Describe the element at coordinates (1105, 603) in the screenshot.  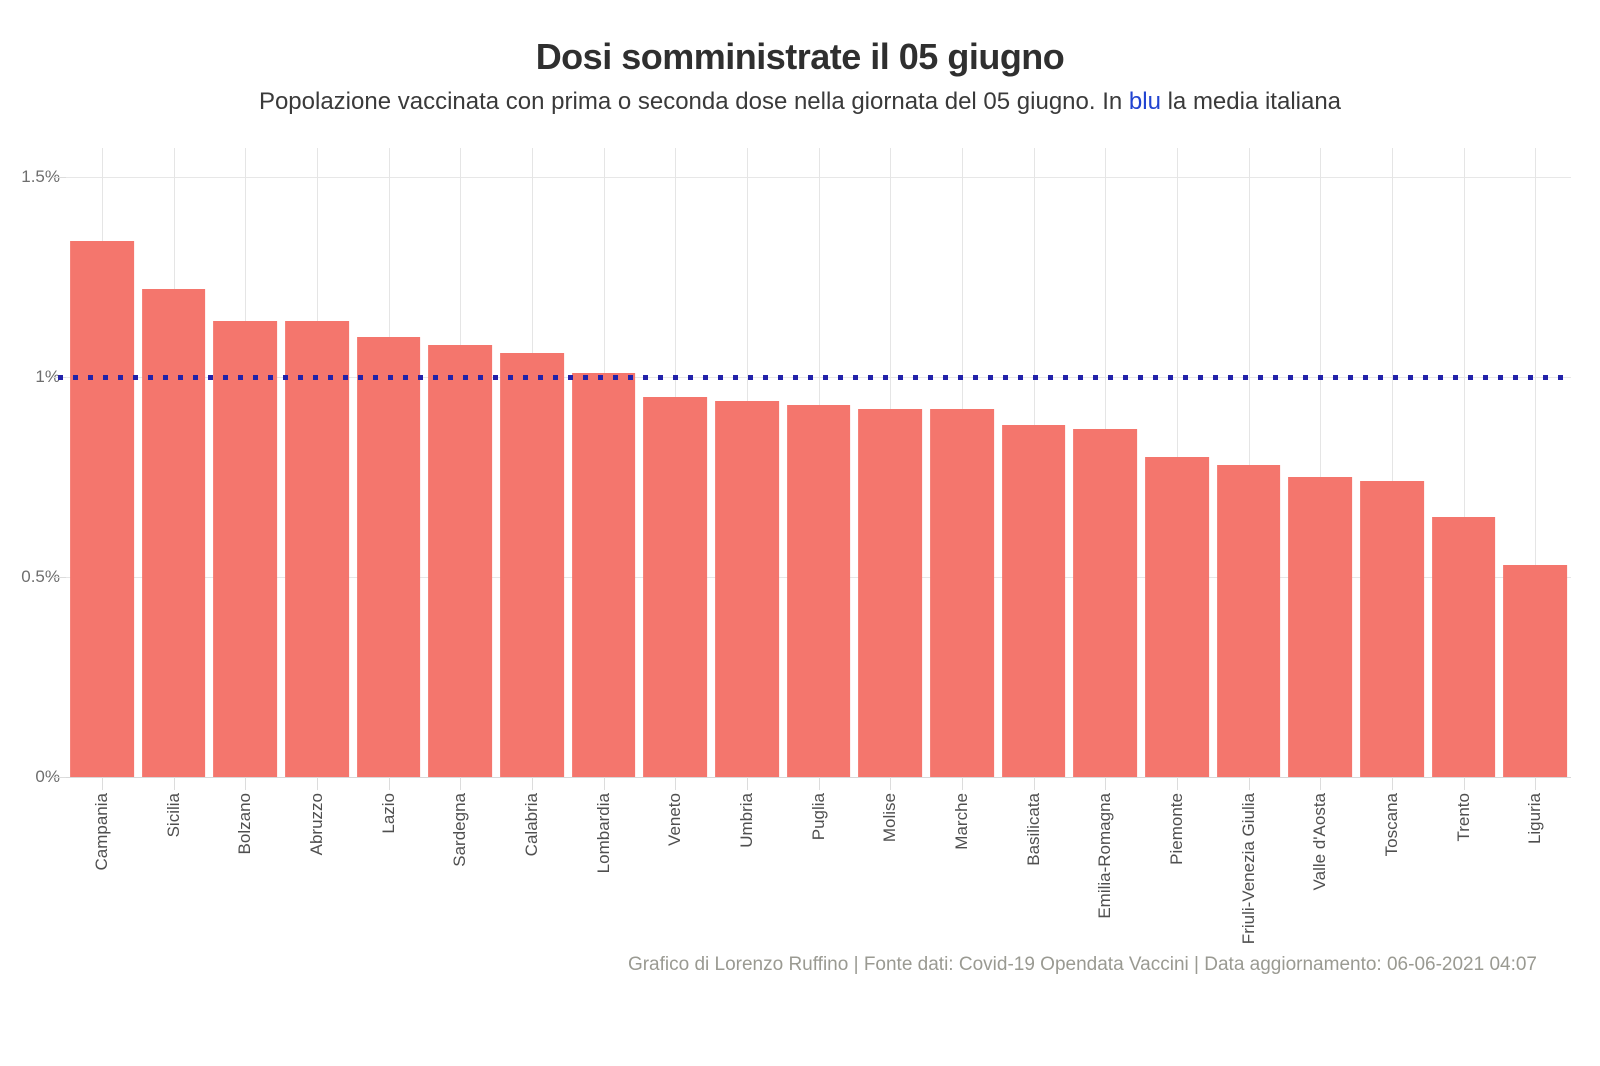
I see `bar-emilia-romagna` at that location.